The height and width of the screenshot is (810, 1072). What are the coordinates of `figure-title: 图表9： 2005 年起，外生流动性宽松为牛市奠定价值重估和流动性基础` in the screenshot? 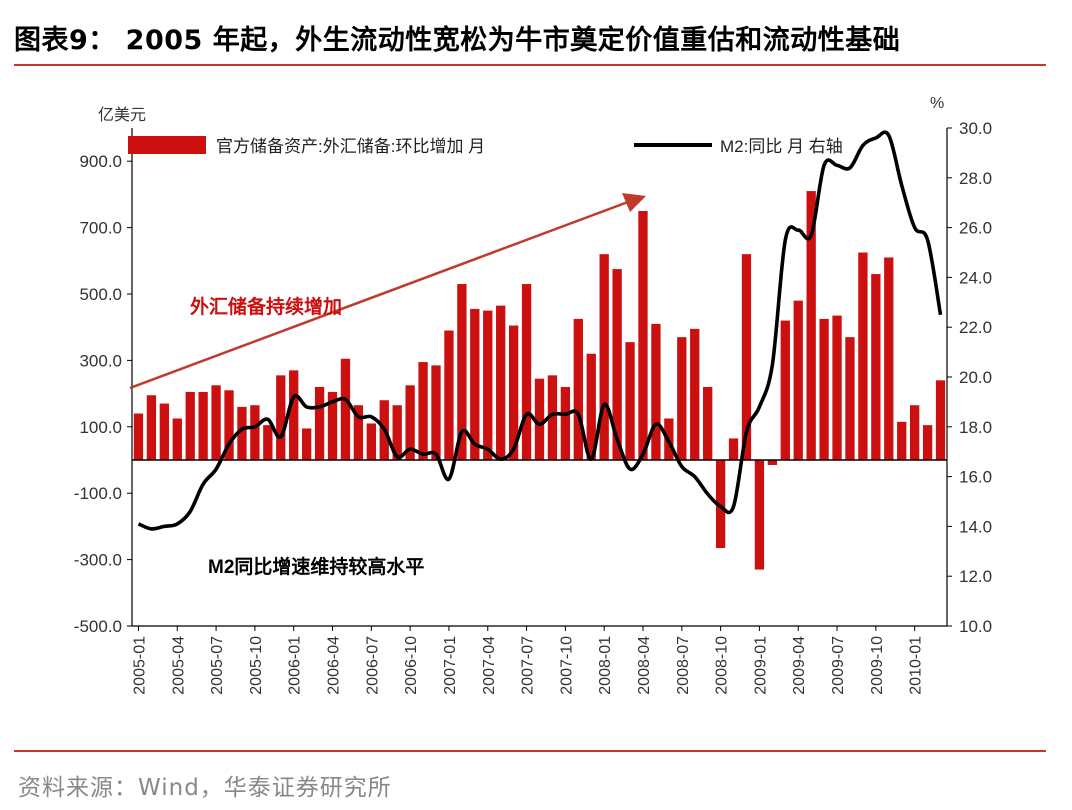 It's located at (457, 40).